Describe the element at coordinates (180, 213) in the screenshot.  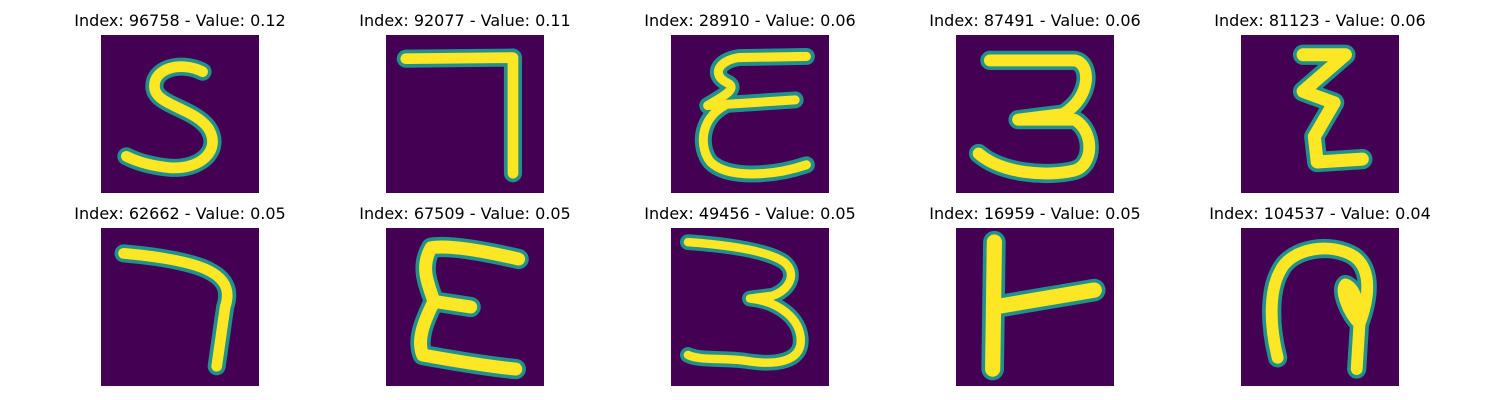
I see `panel-title: Index: 62662 - Value: 0.05` at that location.